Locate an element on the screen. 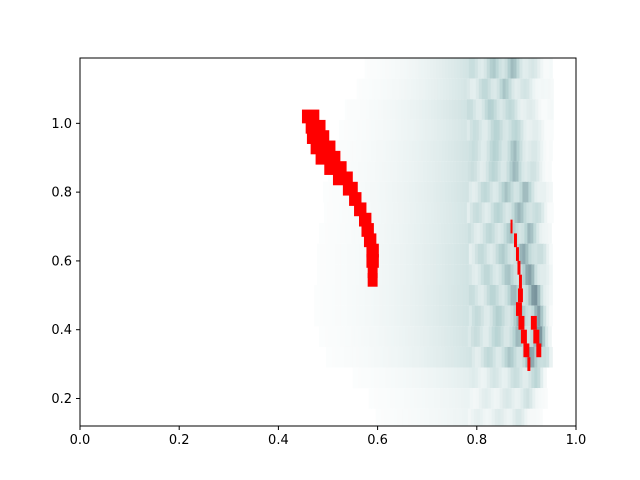  right-highlight-cell is located at coordinates (515, 240).